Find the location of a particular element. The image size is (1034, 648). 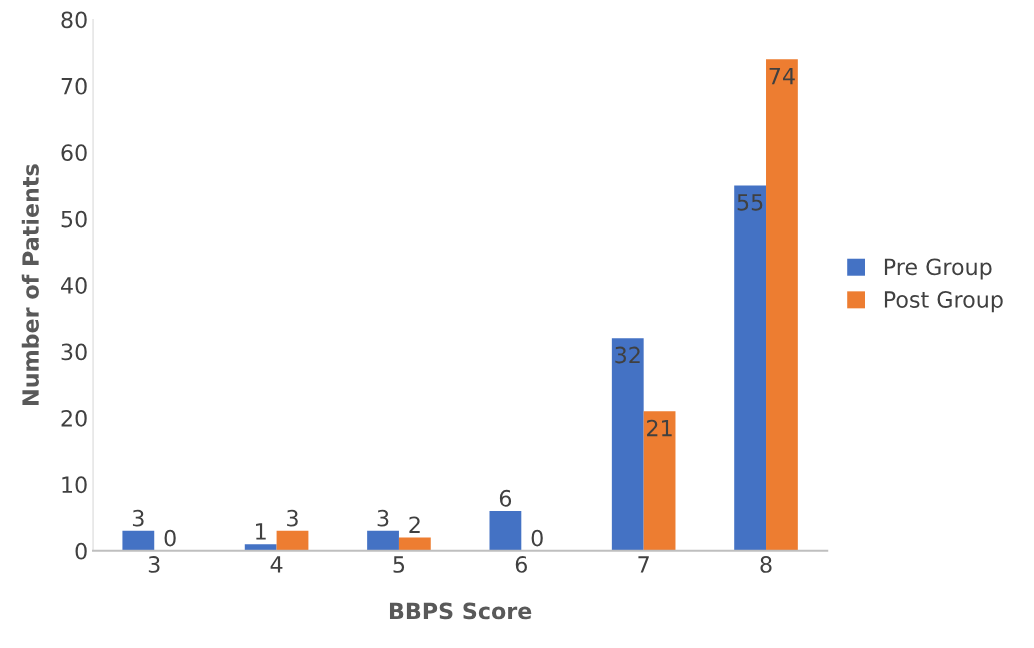

x-axis-title: BBPS Score is located at coordinates (460, 611).